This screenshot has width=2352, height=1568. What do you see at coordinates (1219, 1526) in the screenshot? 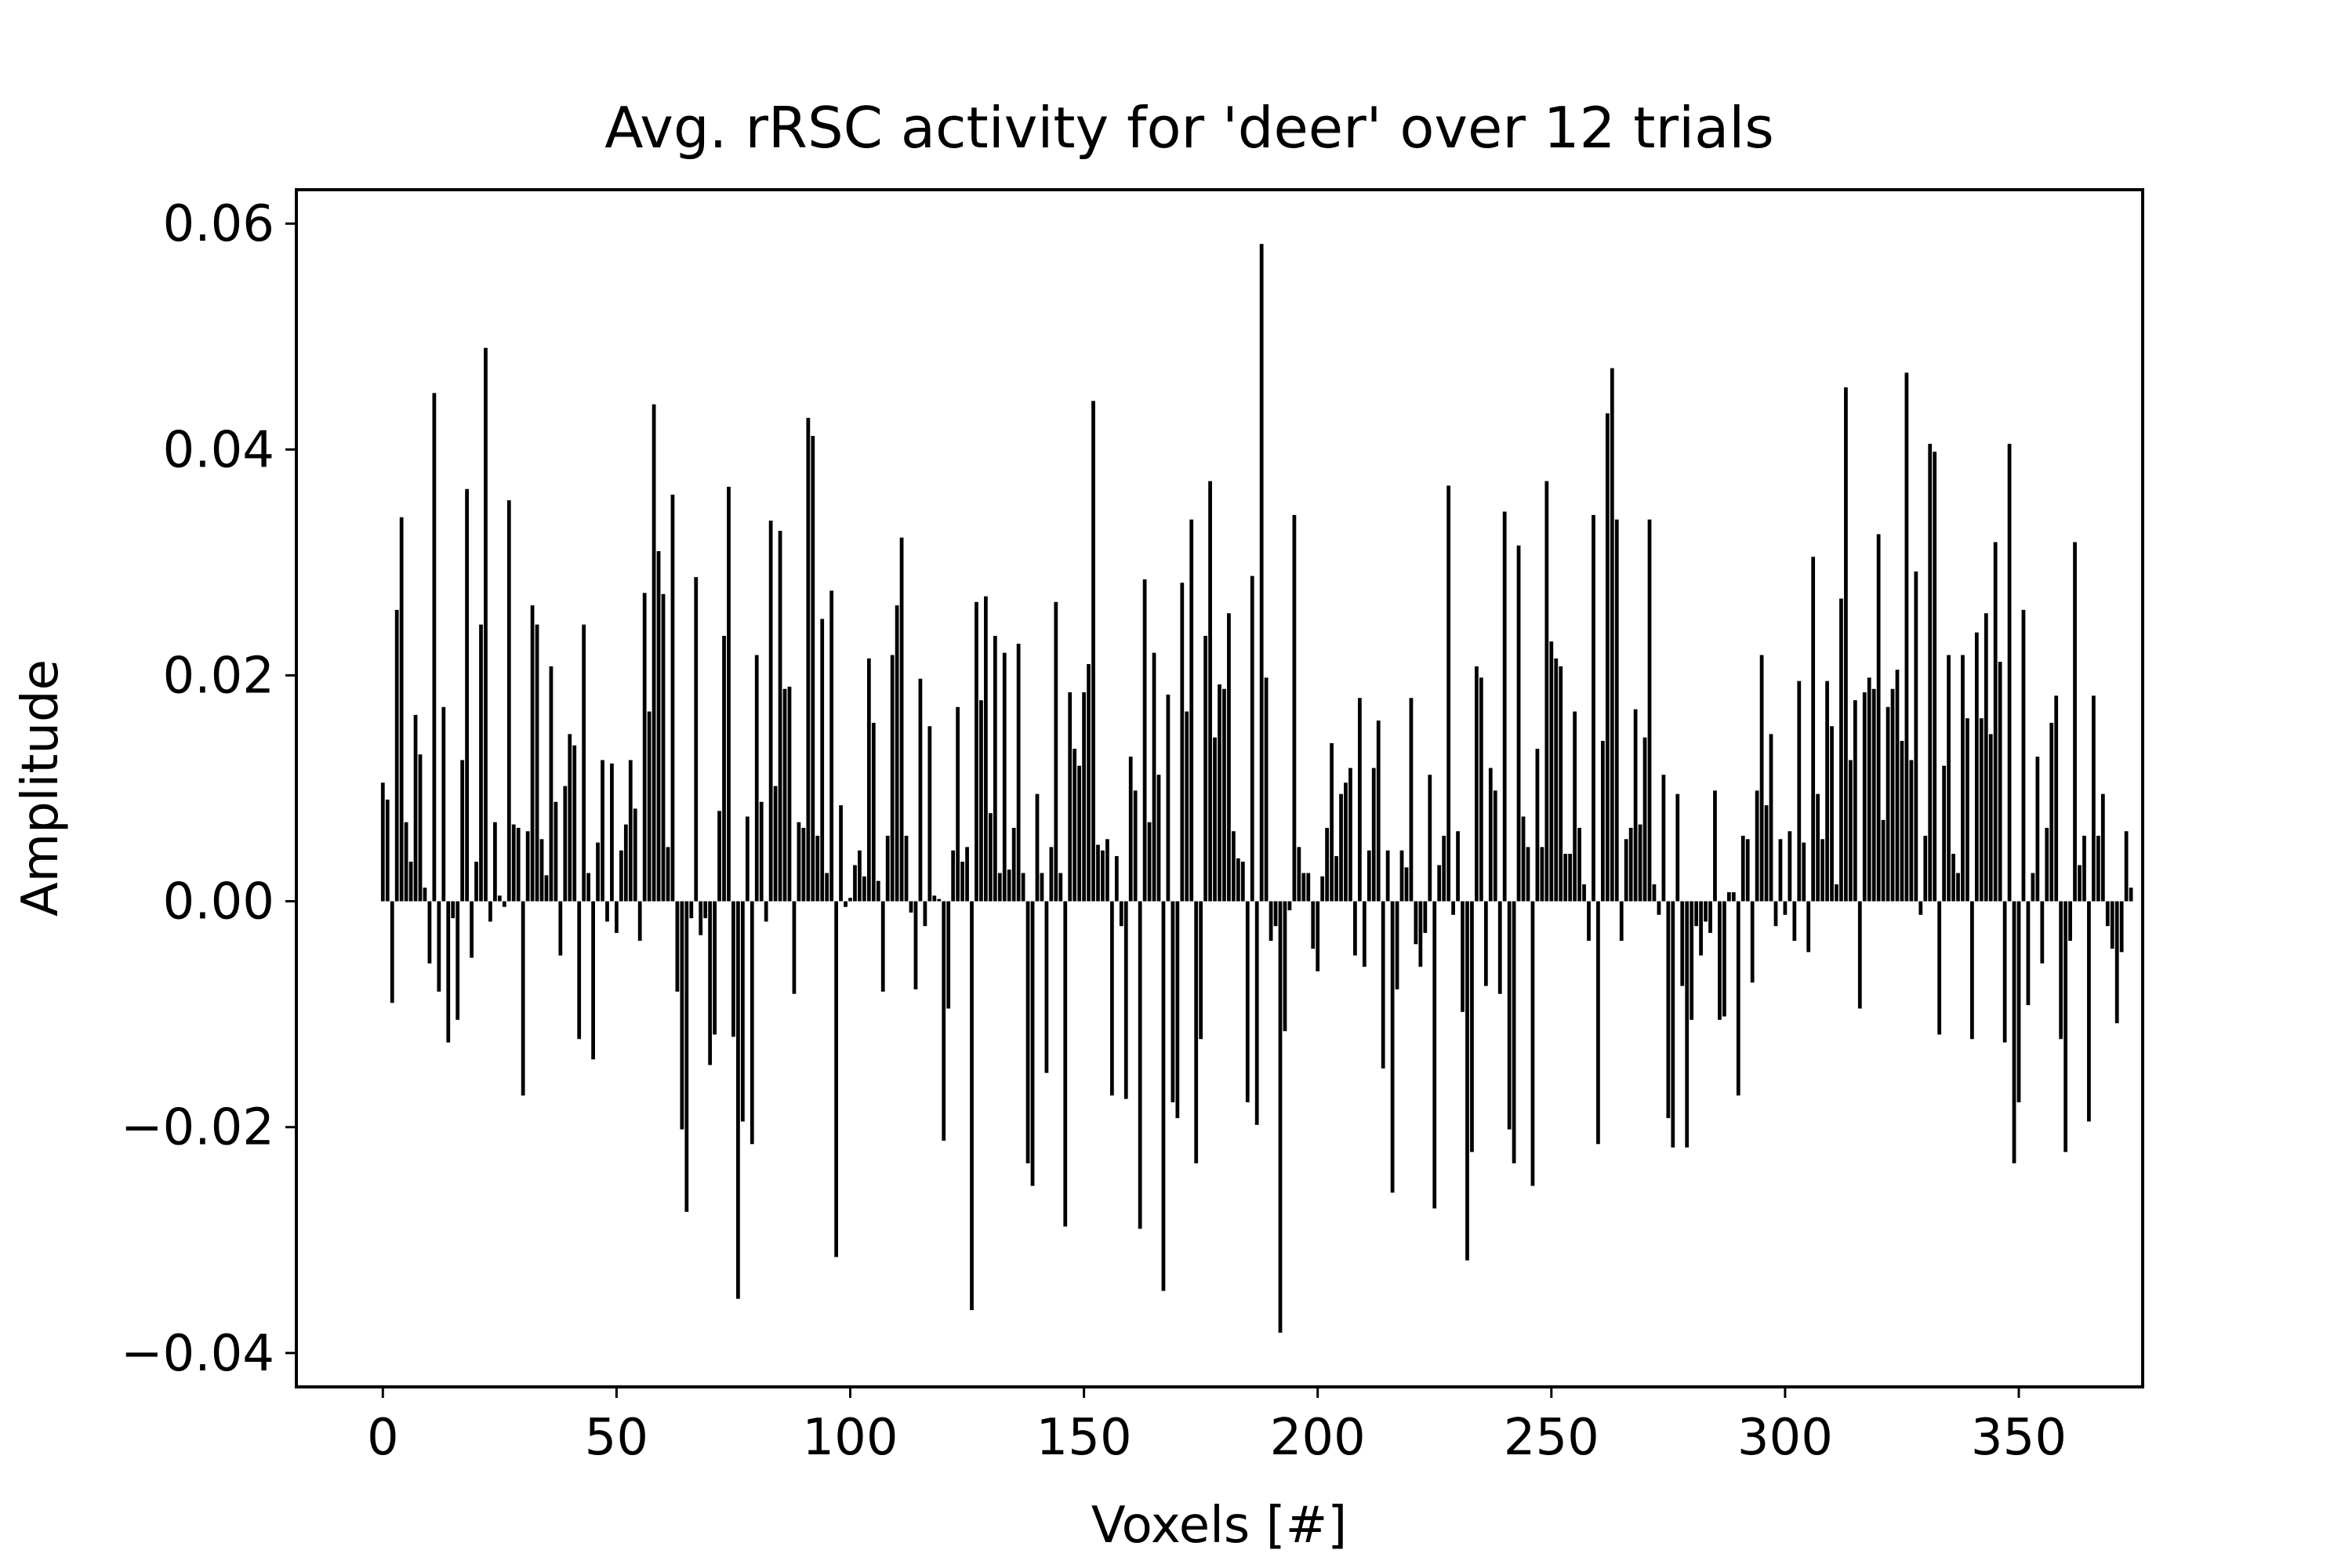
I see `x-axis-label: Voxels [#]` at bounding box center [1219, 1526].